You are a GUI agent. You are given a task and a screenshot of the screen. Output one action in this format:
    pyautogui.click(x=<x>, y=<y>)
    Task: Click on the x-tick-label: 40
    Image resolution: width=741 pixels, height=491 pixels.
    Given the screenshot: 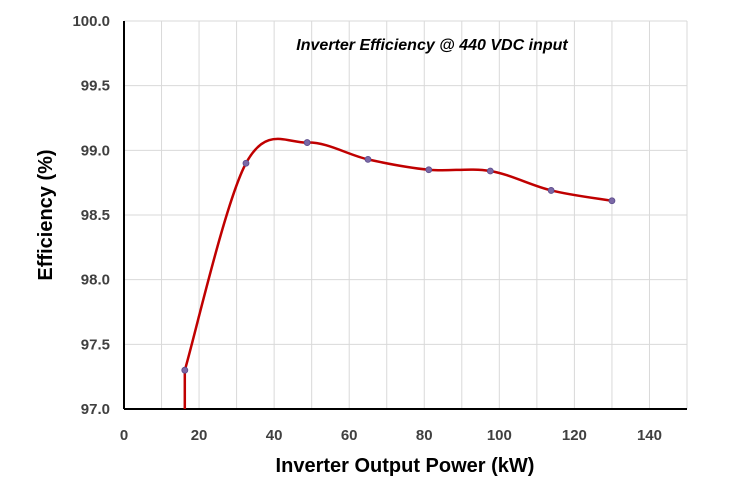 What is the action you would take?
    pyautogui.click(x=274, y=435)
    